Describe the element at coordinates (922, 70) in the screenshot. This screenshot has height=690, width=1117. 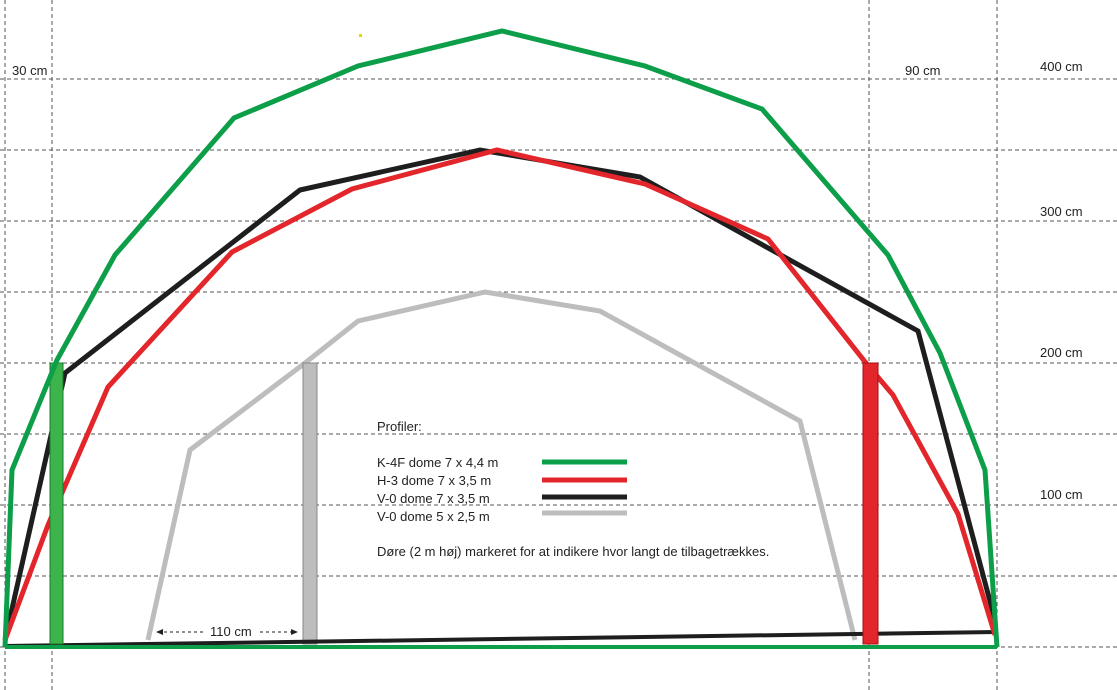
I see `margin-label: 90 cm` at that location.